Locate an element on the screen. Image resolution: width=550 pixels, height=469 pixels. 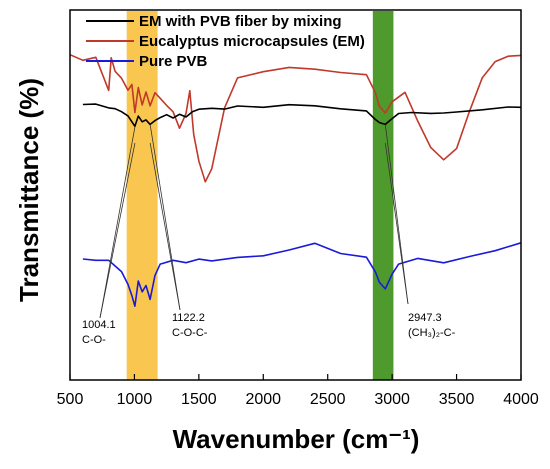
x-tick-labels: 500 1000 1500 2000 2500 3000 3500 4000 is located at coordinates (298, 399).